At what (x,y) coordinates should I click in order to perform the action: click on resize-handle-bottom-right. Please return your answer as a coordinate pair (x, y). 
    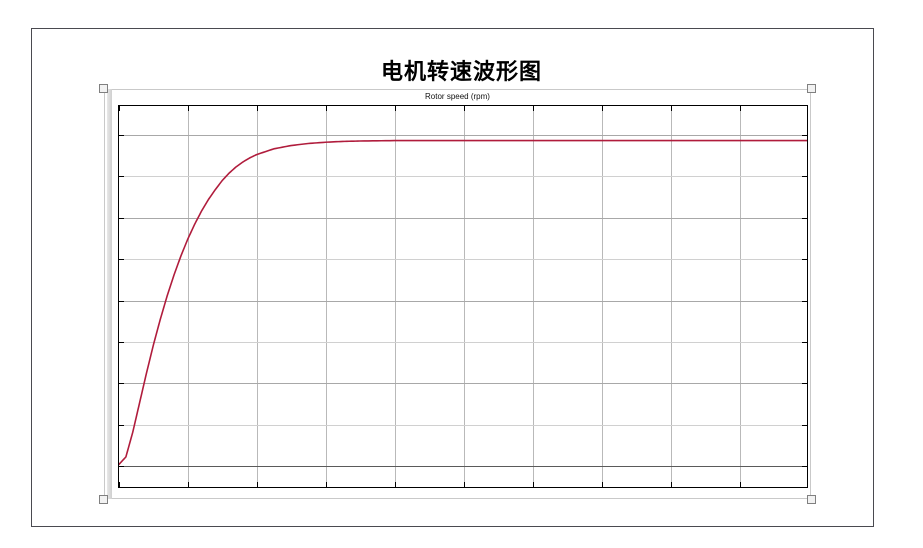
    Looking at the image, I should click on (811, 499).